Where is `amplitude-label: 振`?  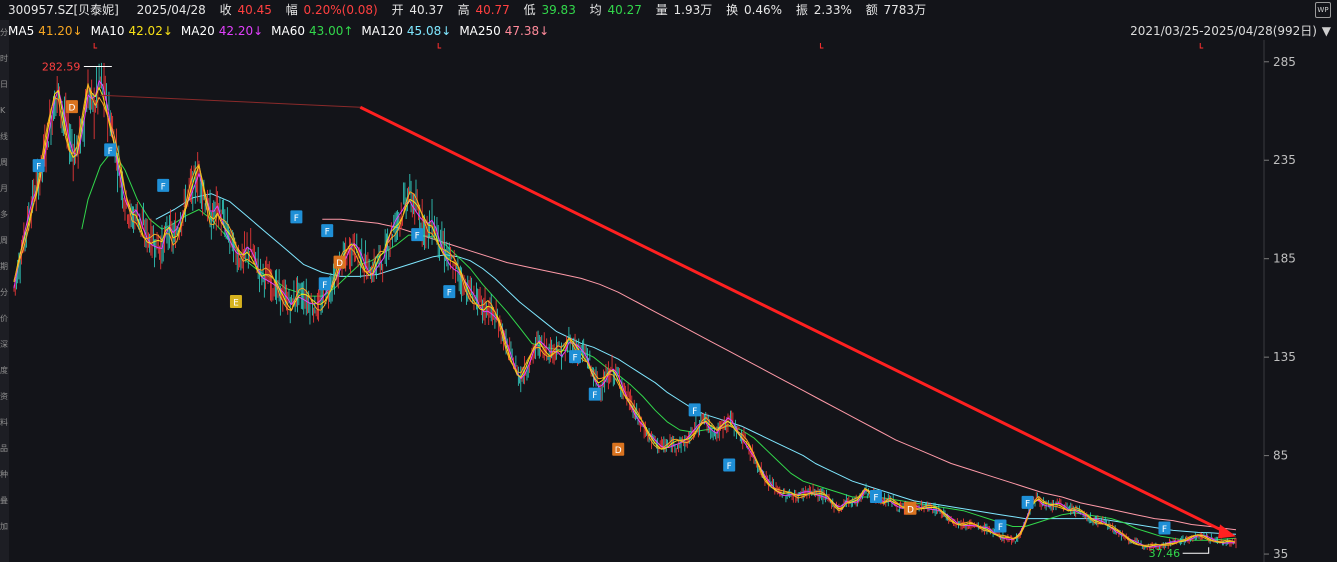 amplitude-label: 振 is located at coordinates (801, 10).